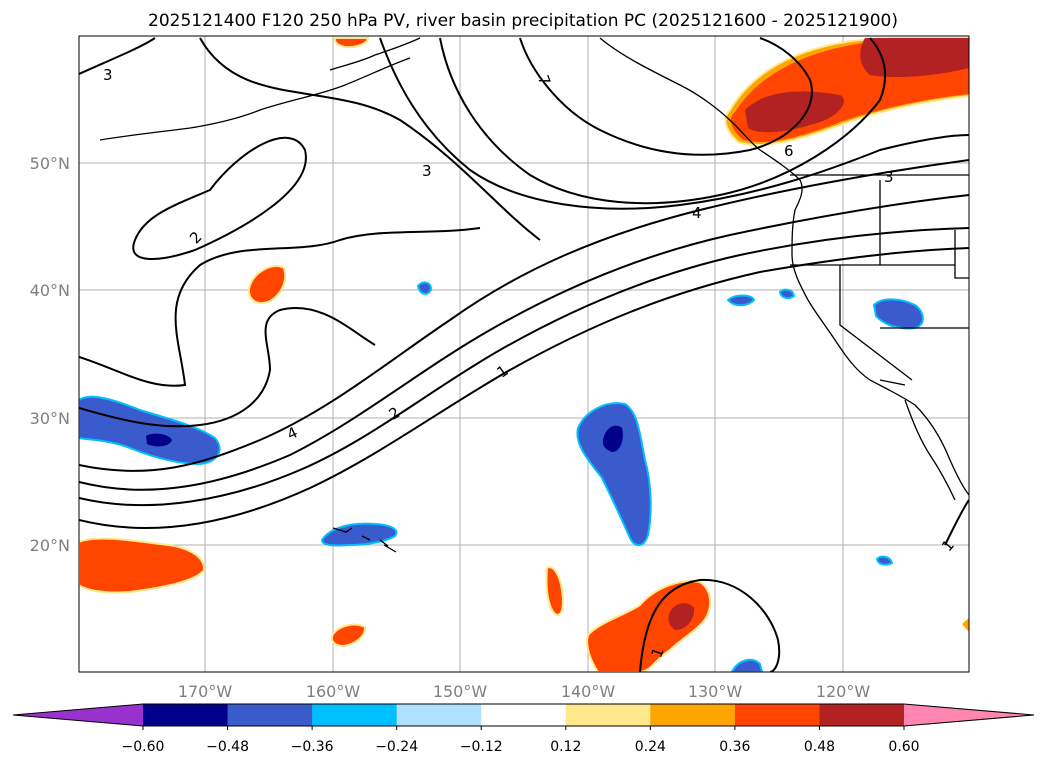 The image size is (1047, 765). Describe the element at coordinates (460, 691) in the screenshot. I see `lon-label: 150°W` at that location.